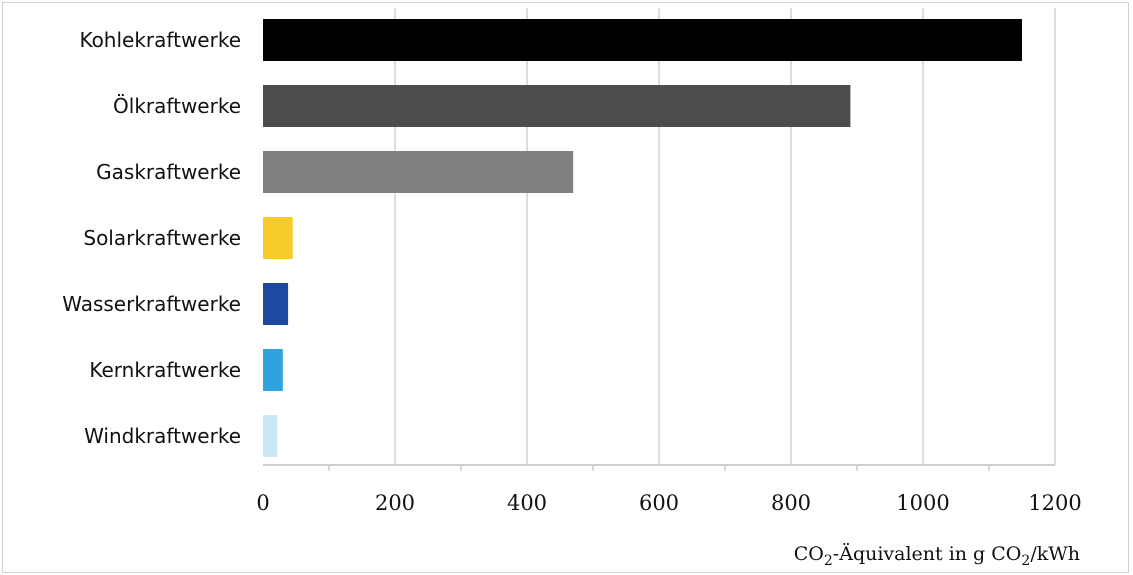  What do you see at coordinates (527, 503) in the screenshot?
I see `x-tick-label: 400` at bounding box center [527, 503].